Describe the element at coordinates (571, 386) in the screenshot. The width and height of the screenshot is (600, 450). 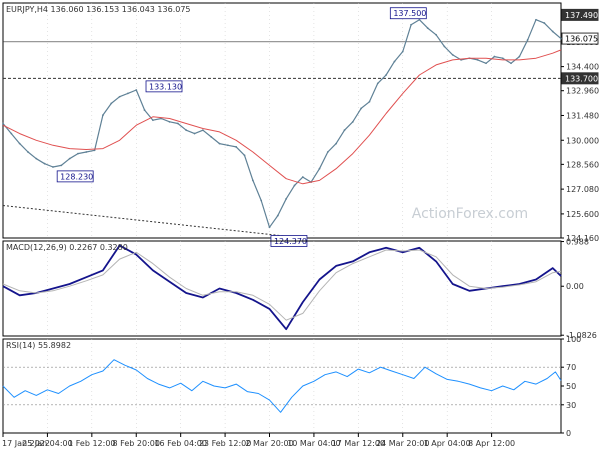
I see `rsi-y-tick-label: 50` at that location.